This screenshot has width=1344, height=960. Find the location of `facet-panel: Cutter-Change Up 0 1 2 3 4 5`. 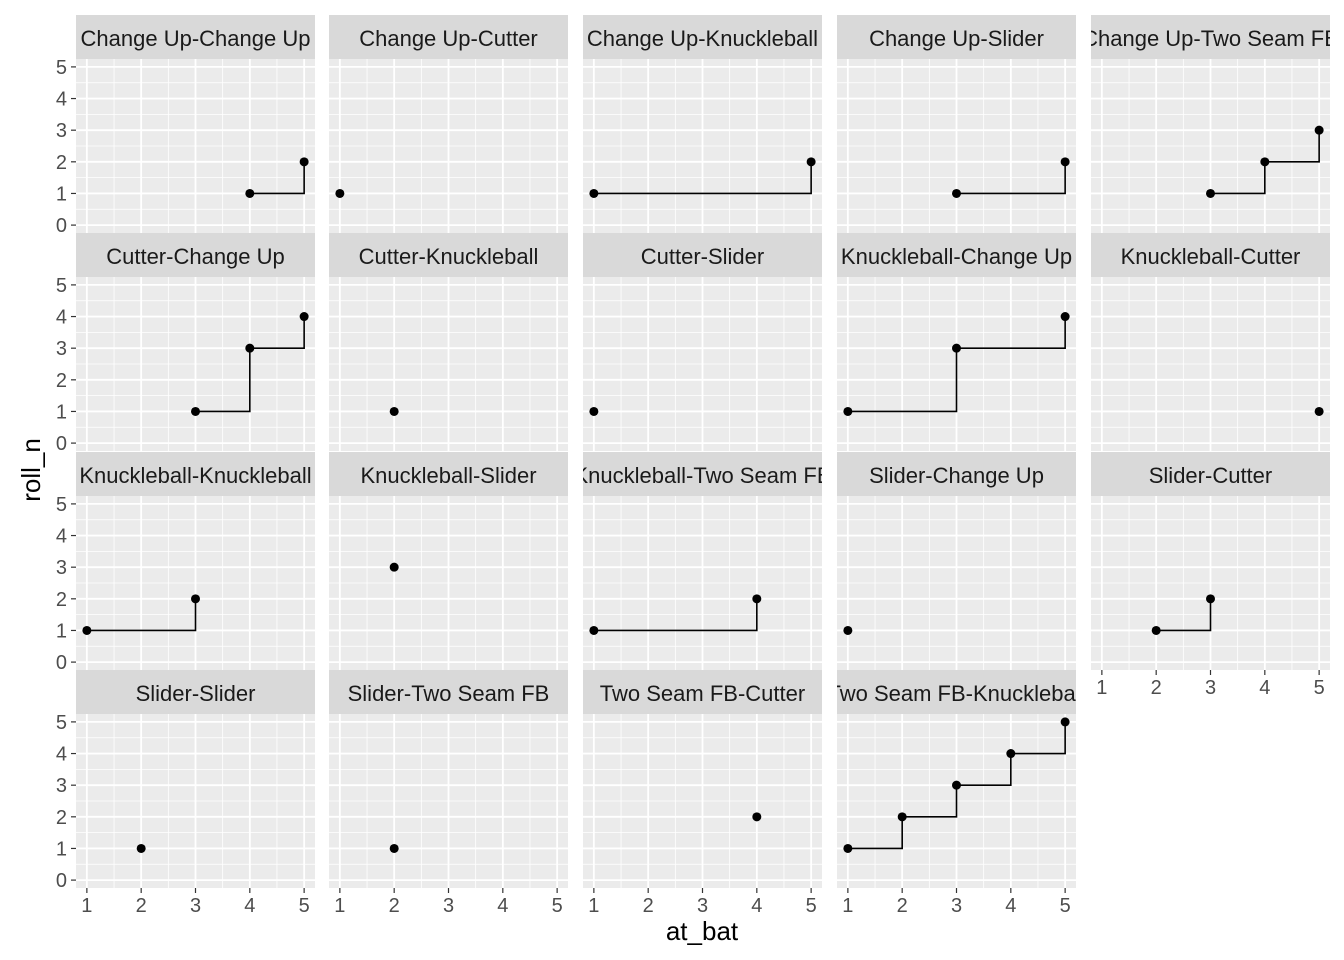

facet-panel: Cutter-Change Up 0 1 2 3 4 5 is located at coordinates (185, 344).